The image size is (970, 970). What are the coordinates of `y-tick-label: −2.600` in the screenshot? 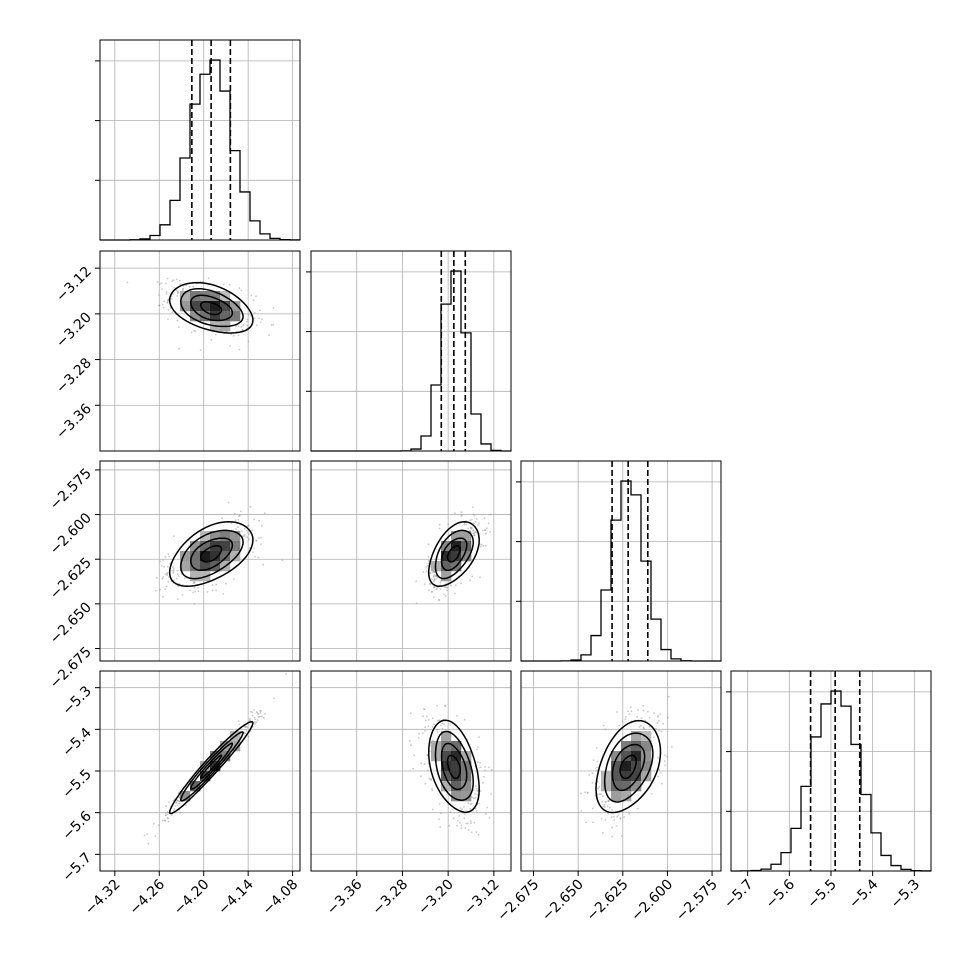 It's located at (71, 534).